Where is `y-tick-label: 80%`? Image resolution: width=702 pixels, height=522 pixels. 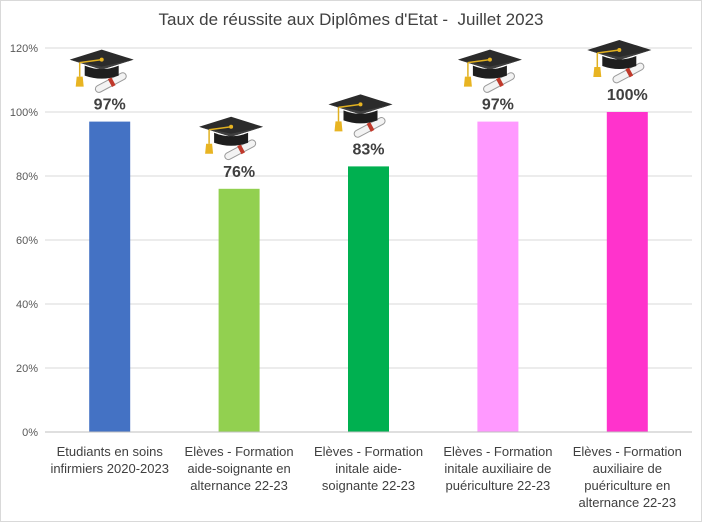 y-tick-label: 80% is located at coordinates (27, 177).